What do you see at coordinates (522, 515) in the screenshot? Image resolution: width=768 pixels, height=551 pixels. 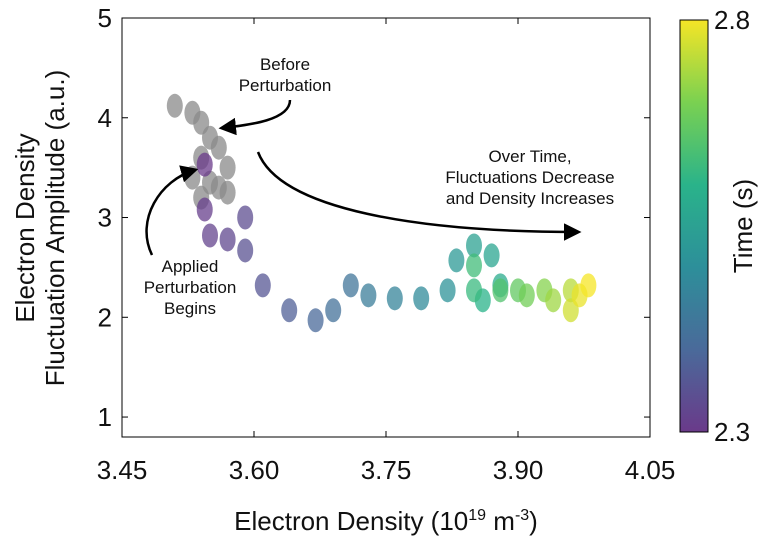 I see `x-label-part: -3` at bounding box center [522, 515].